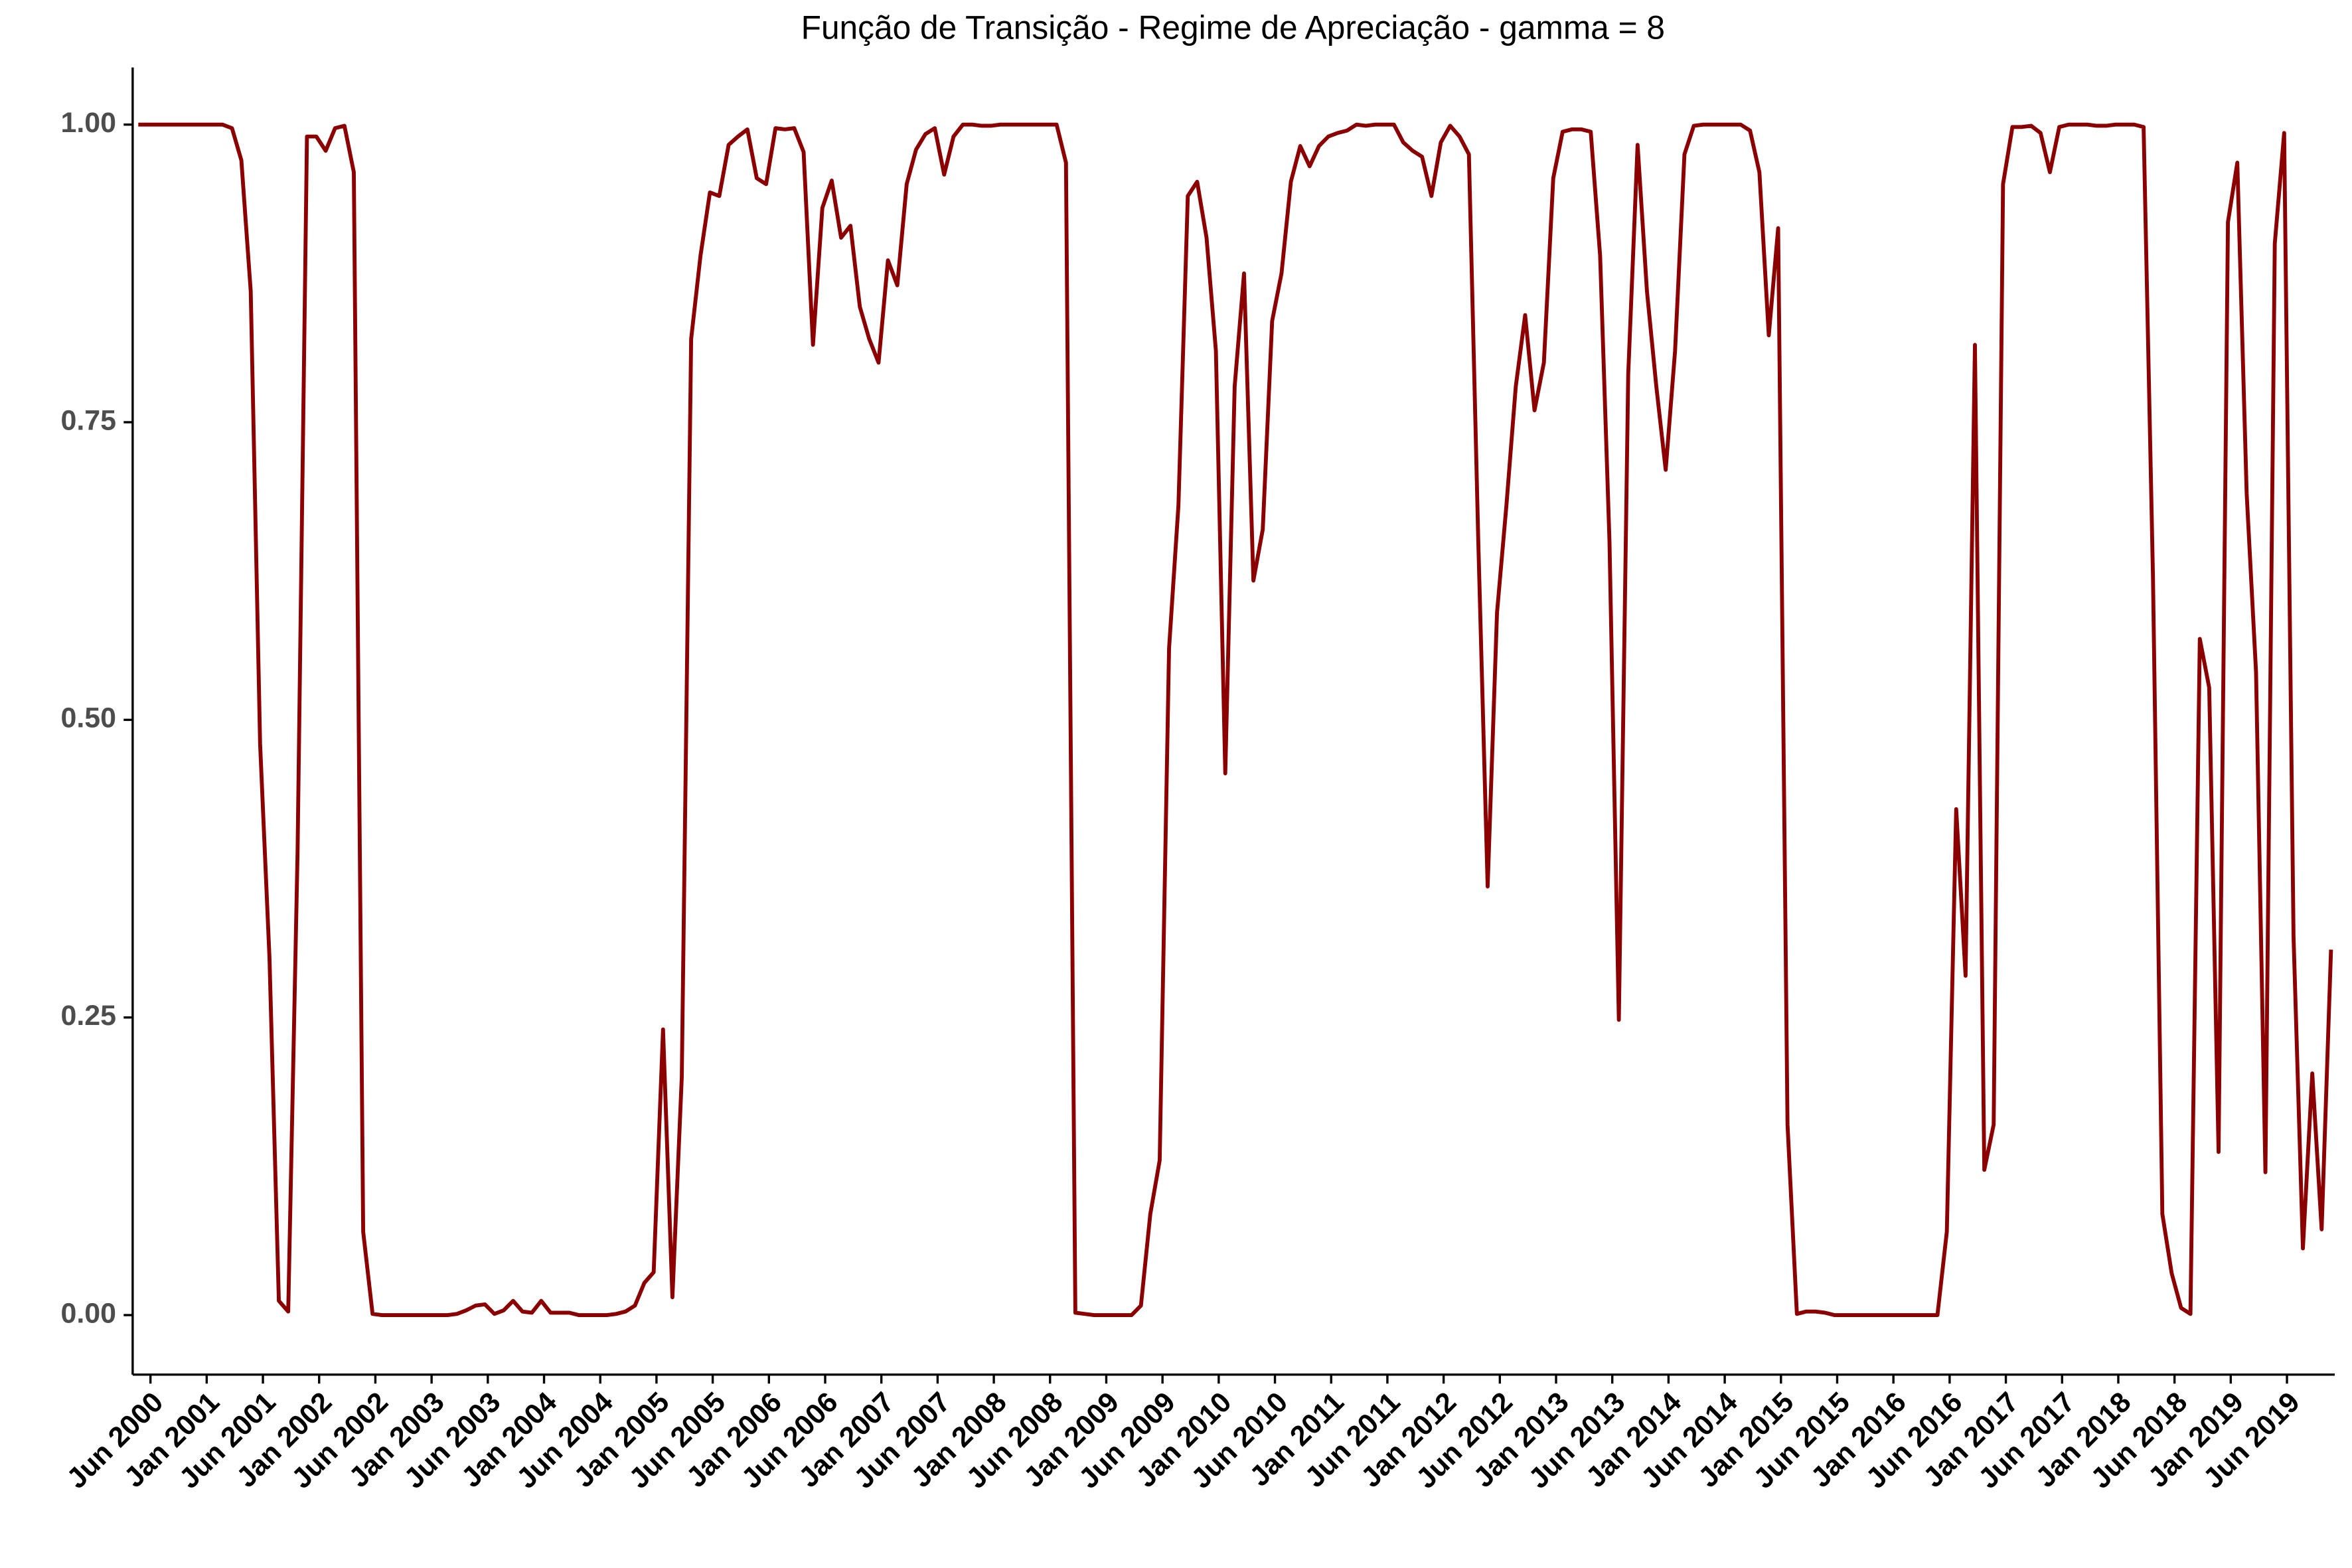 The height and width of the screenshot is (1568, 2352). Describe the element at coordinates (89, 1313) in the screenshot. I see `y-tick-label: 0.00` at that location.